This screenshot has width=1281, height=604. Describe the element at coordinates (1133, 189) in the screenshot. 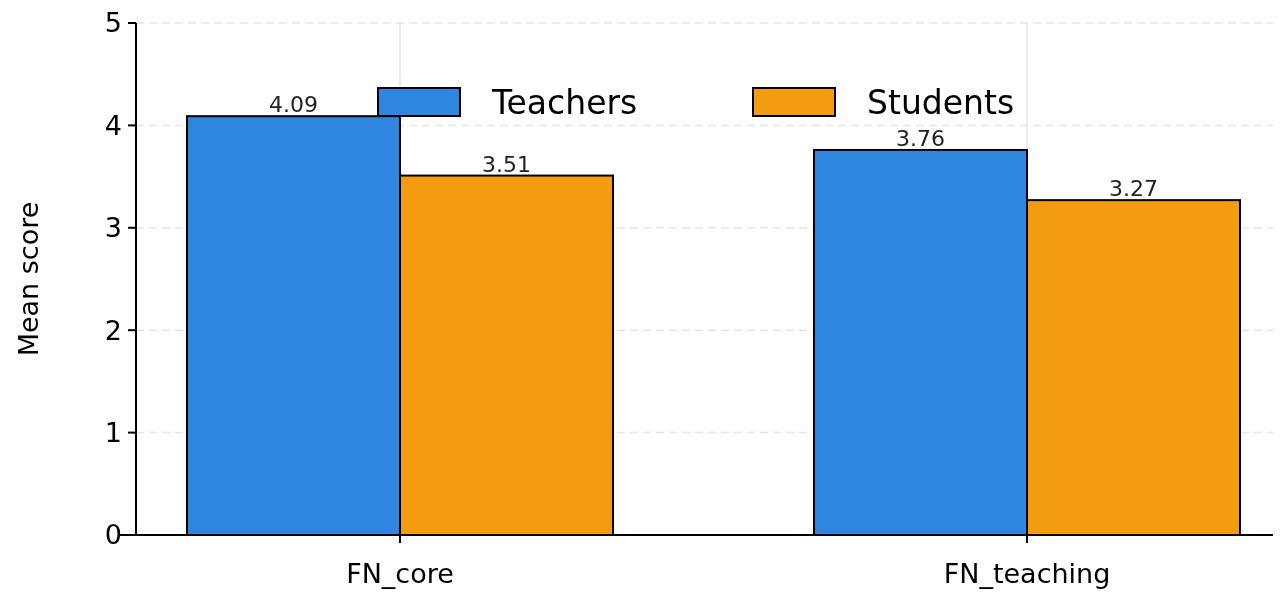

I see `data-label: 3.27` at that location.